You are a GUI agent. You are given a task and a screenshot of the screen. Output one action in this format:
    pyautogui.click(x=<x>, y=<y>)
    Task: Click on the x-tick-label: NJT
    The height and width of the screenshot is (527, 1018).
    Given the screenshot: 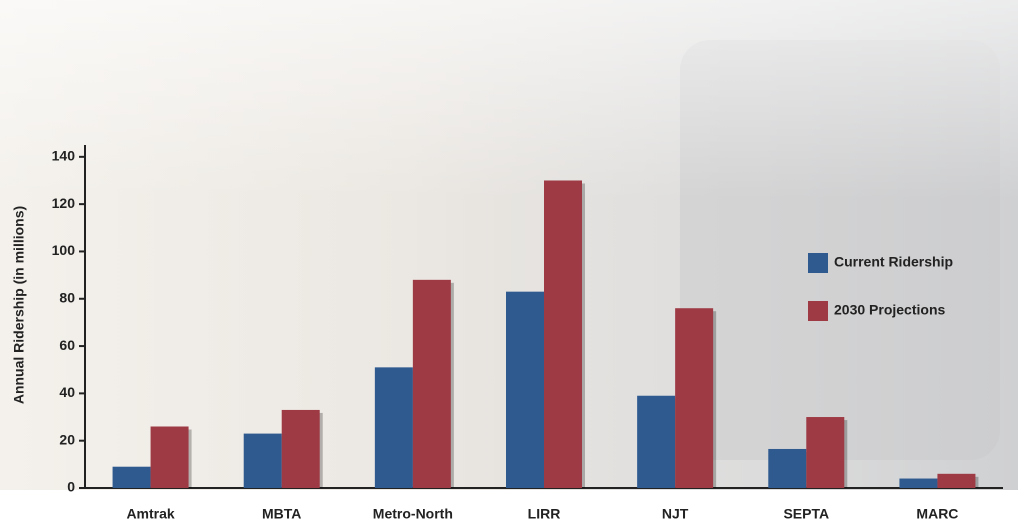 What is the action you would take?
    pyautogui.click(x=675, y=514)
    